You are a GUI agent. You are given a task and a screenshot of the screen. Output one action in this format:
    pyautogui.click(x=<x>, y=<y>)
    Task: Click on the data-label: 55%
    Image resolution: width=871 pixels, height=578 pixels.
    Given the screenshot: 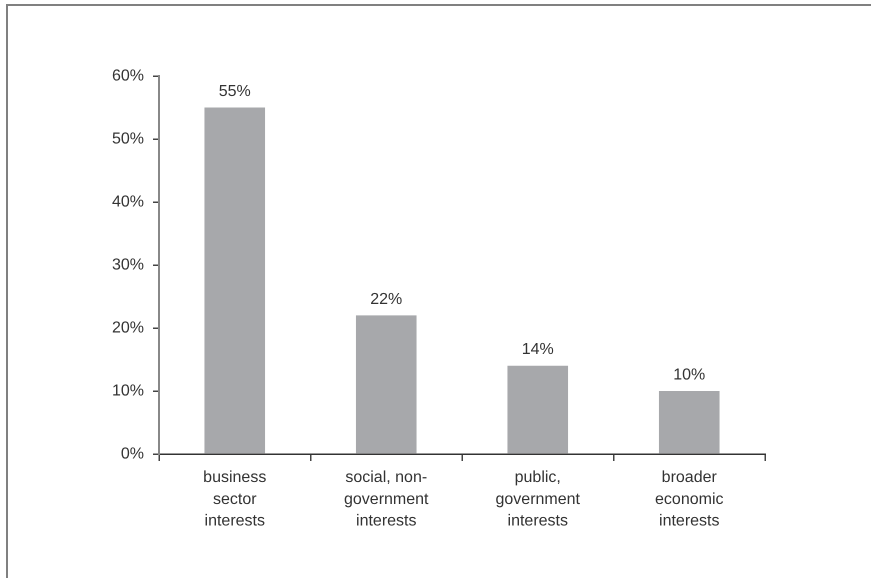 What is the action you would take?
    pyautogui.click(x=234, y=91)
    